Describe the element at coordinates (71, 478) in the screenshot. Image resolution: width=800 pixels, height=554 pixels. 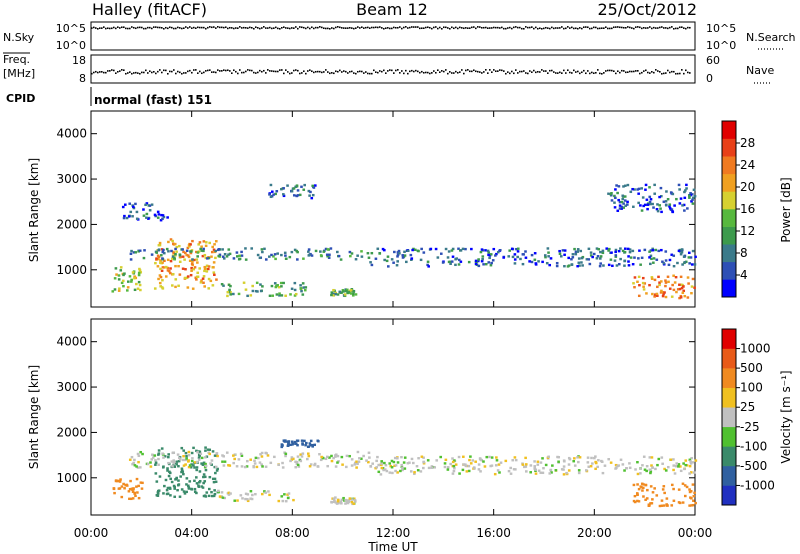
I see `y-tick-label: 1000` at that location.